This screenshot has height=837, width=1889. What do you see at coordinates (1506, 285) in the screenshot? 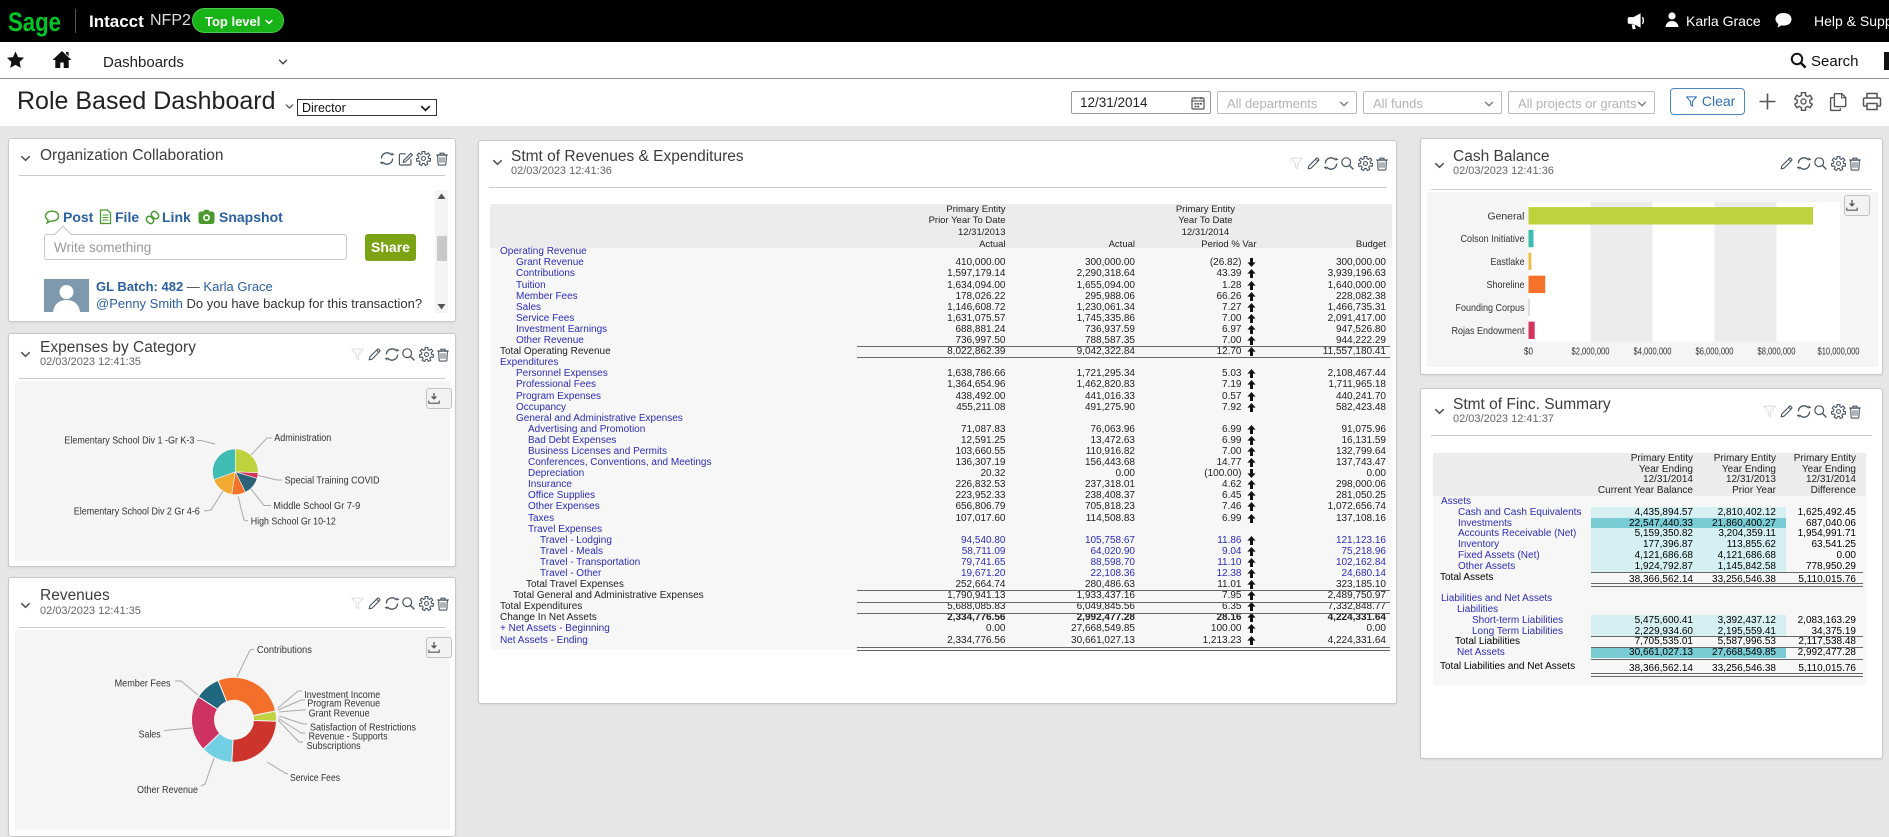
I see `svg-text: Shoreline` at bounding box center [1506, 285].